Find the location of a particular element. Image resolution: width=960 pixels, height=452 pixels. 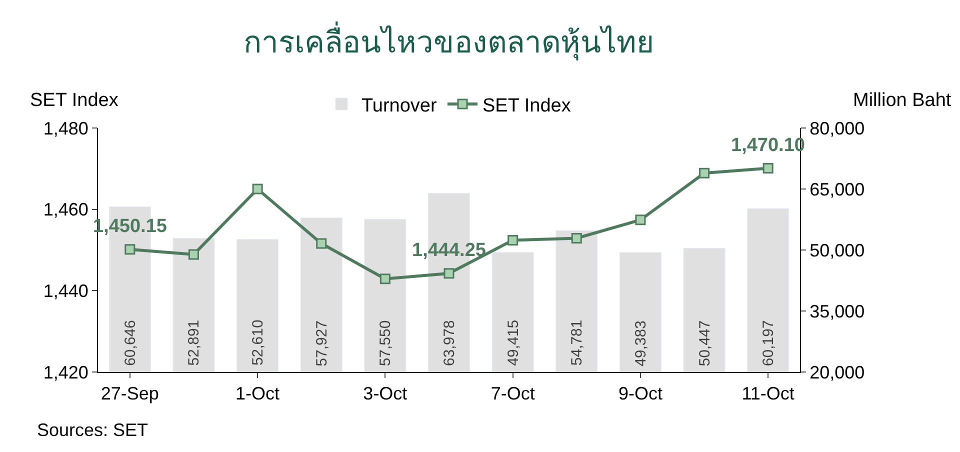

data-label: 63,978 is located at coordinates (449, 343).